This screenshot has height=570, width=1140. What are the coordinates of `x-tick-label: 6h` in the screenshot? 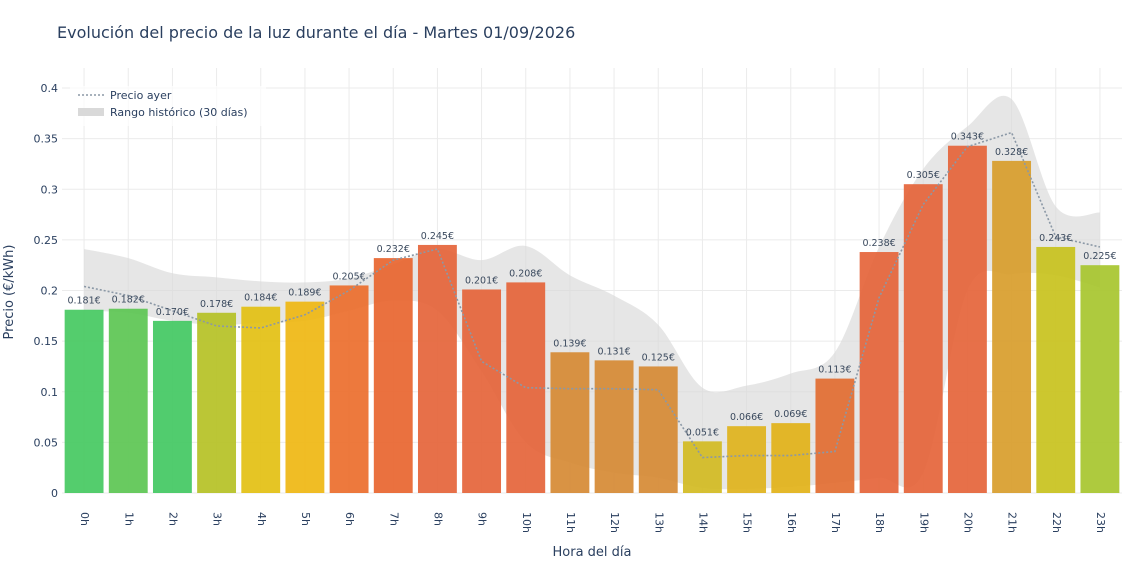 It's located at (349, 519).